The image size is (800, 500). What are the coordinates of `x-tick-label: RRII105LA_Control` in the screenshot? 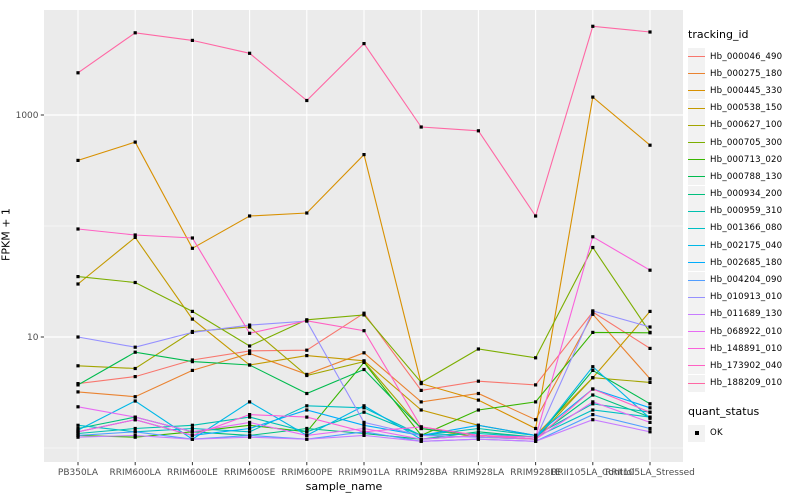 It's located at (592, 473).